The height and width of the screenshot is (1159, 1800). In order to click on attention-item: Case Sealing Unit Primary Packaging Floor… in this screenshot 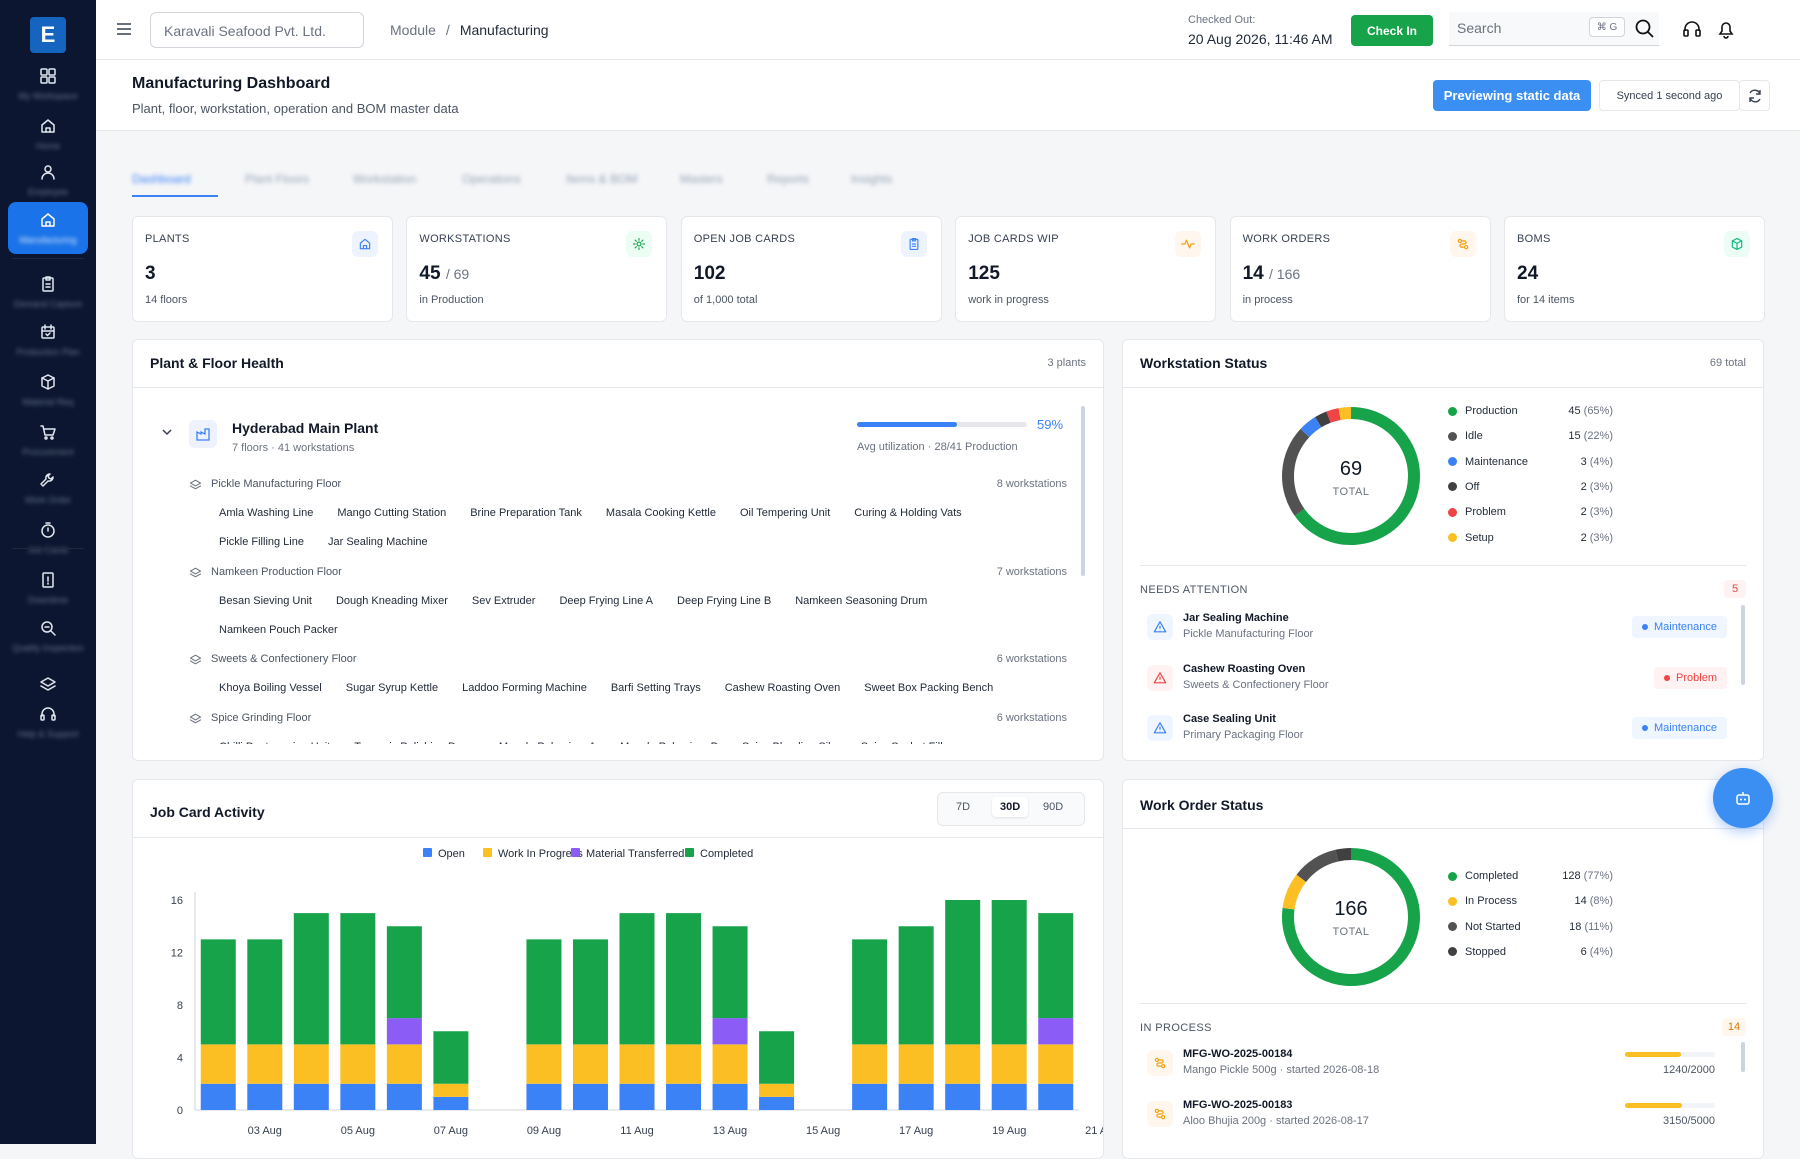, I will do `click(1443, 733)`.